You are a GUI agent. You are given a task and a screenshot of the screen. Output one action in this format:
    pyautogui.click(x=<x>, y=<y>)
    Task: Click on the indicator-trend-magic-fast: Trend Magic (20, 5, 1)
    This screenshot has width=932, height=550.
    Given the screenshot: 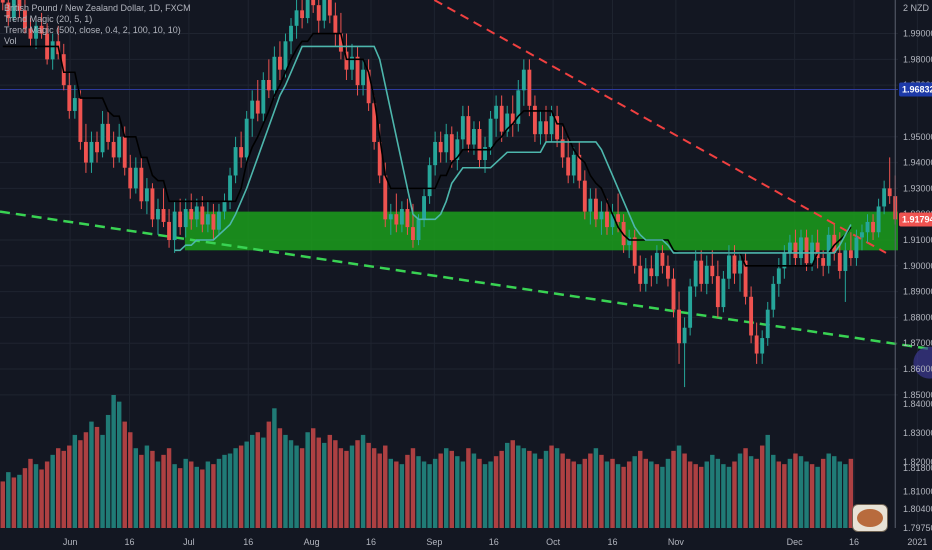 What is the action you would take?
    pyautogui.click(x=97, y=19)
    